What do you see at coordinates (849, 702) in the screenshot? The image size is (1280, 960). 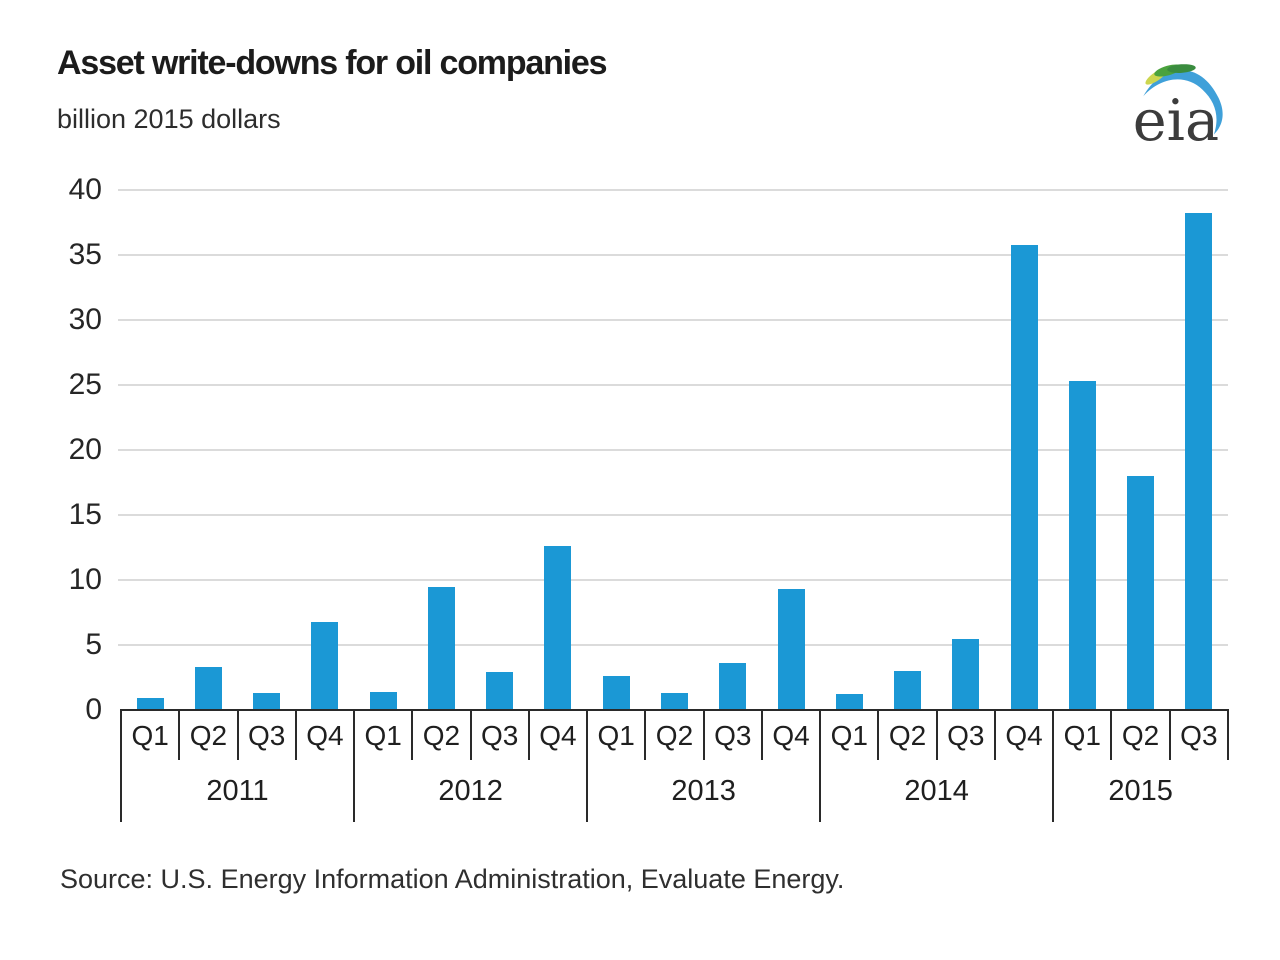 I see `bar-2014-Q1` at bounding box center [849, 702].